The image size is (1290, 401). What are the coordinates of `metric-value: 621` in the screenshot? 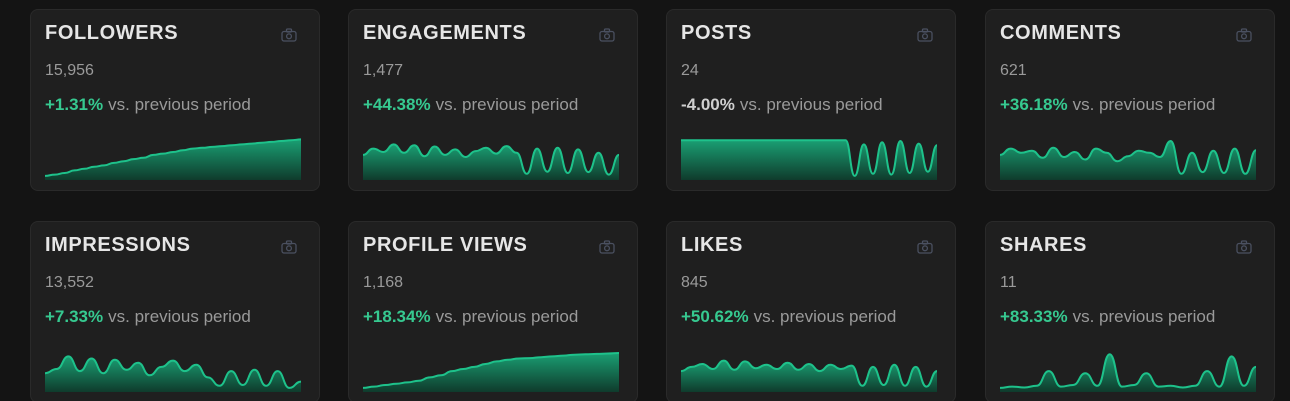 It's located at (1013, 70).